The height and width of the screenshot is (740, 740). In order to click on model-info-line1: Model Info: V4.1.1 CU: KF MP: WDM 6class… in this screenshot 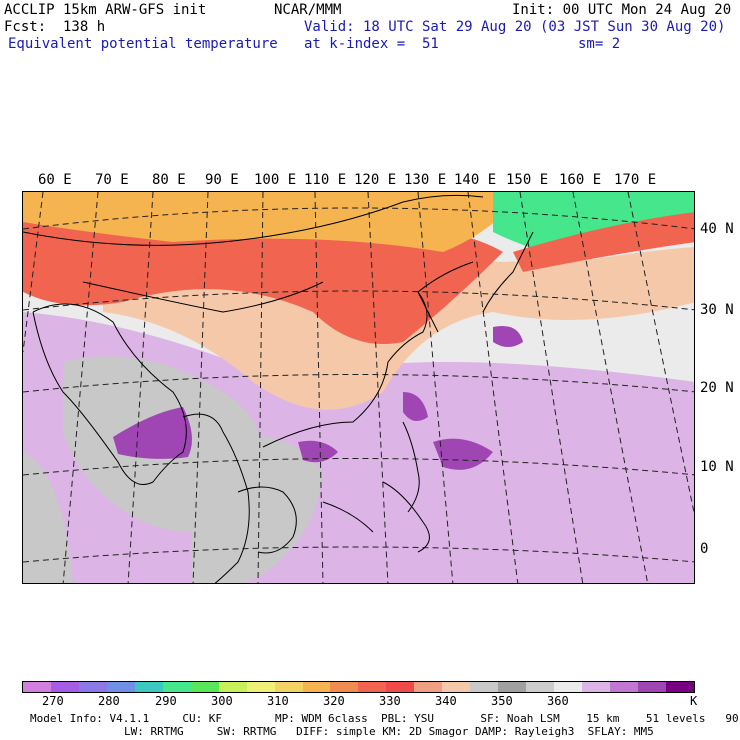, I will do `click(385, 718)`.